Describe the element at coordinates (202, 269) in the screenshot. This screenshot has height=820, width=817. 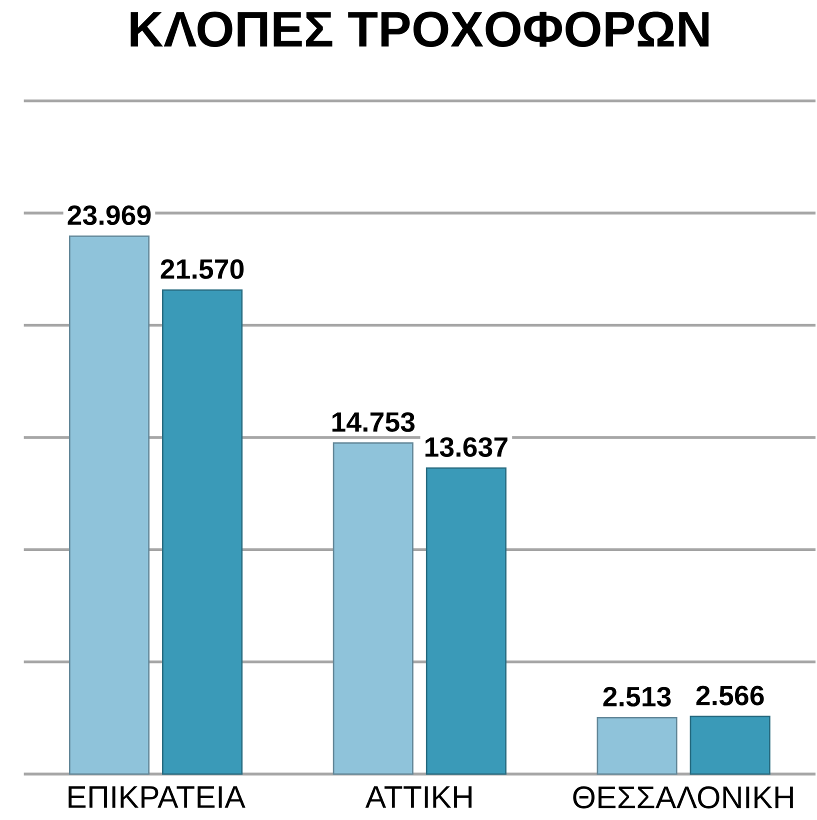
I see `data-label: 21.570` at that location.